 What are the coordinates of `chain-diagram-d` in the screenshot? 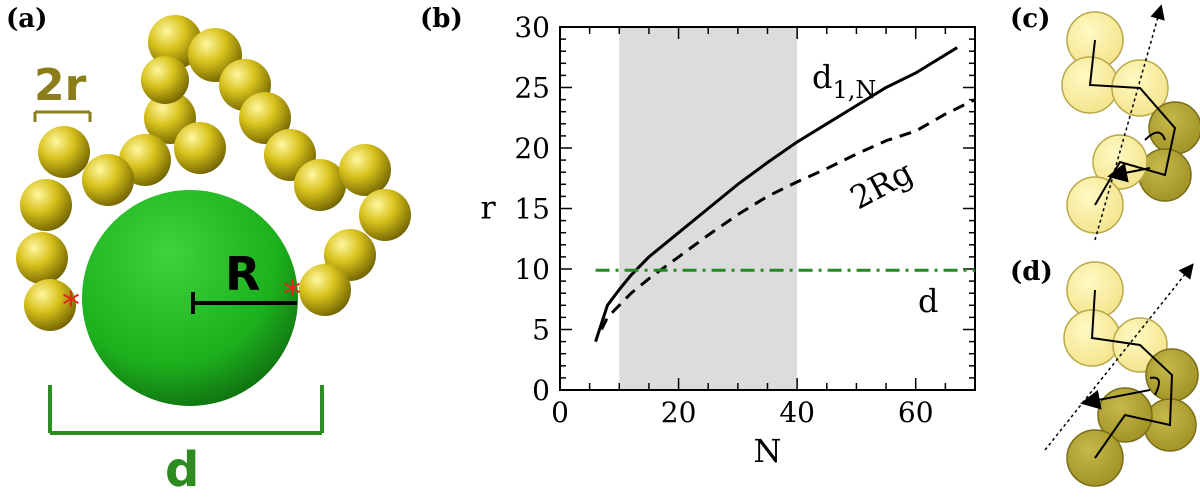 It's located at (1121, 374).